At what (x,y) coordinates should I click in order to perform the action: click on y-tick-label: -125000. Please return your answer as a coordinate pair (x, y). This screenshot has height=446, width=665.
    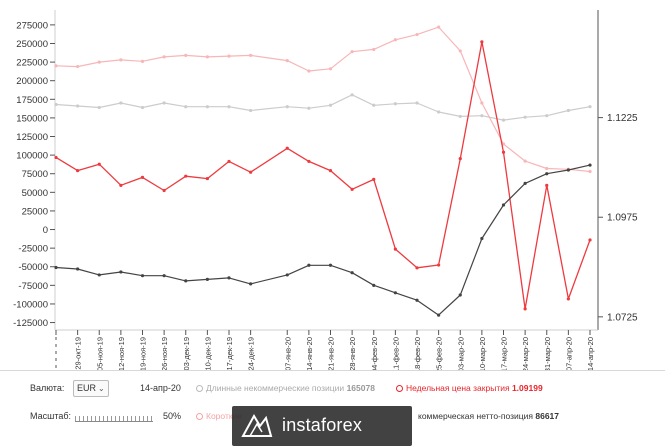
    Looking at the image, I should click on (30, 323).